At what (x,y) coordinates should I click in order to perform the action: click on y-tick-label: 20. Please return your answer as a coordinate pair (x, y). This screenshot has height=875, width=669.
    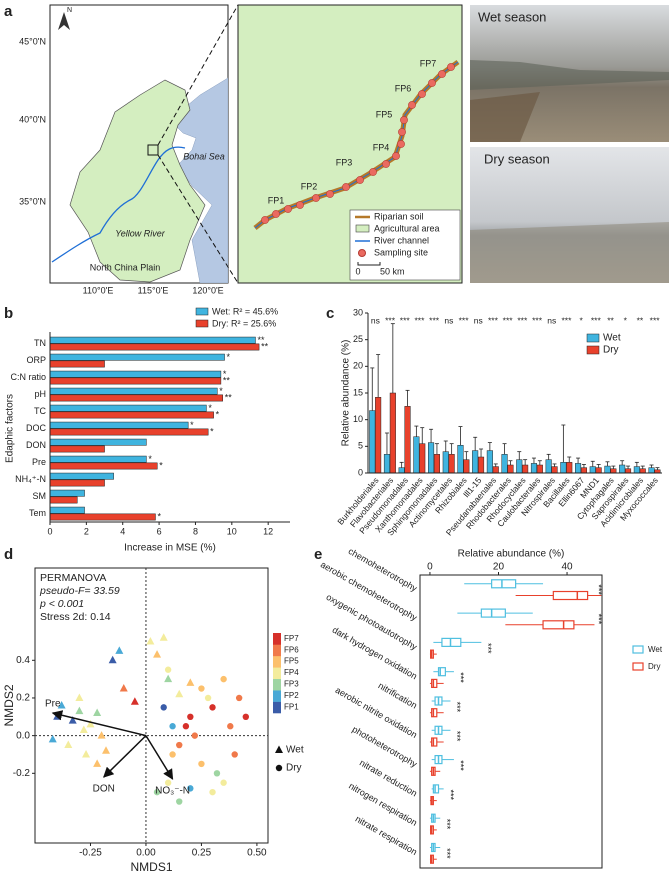
    Looking at the image, I should click on (358, 366).